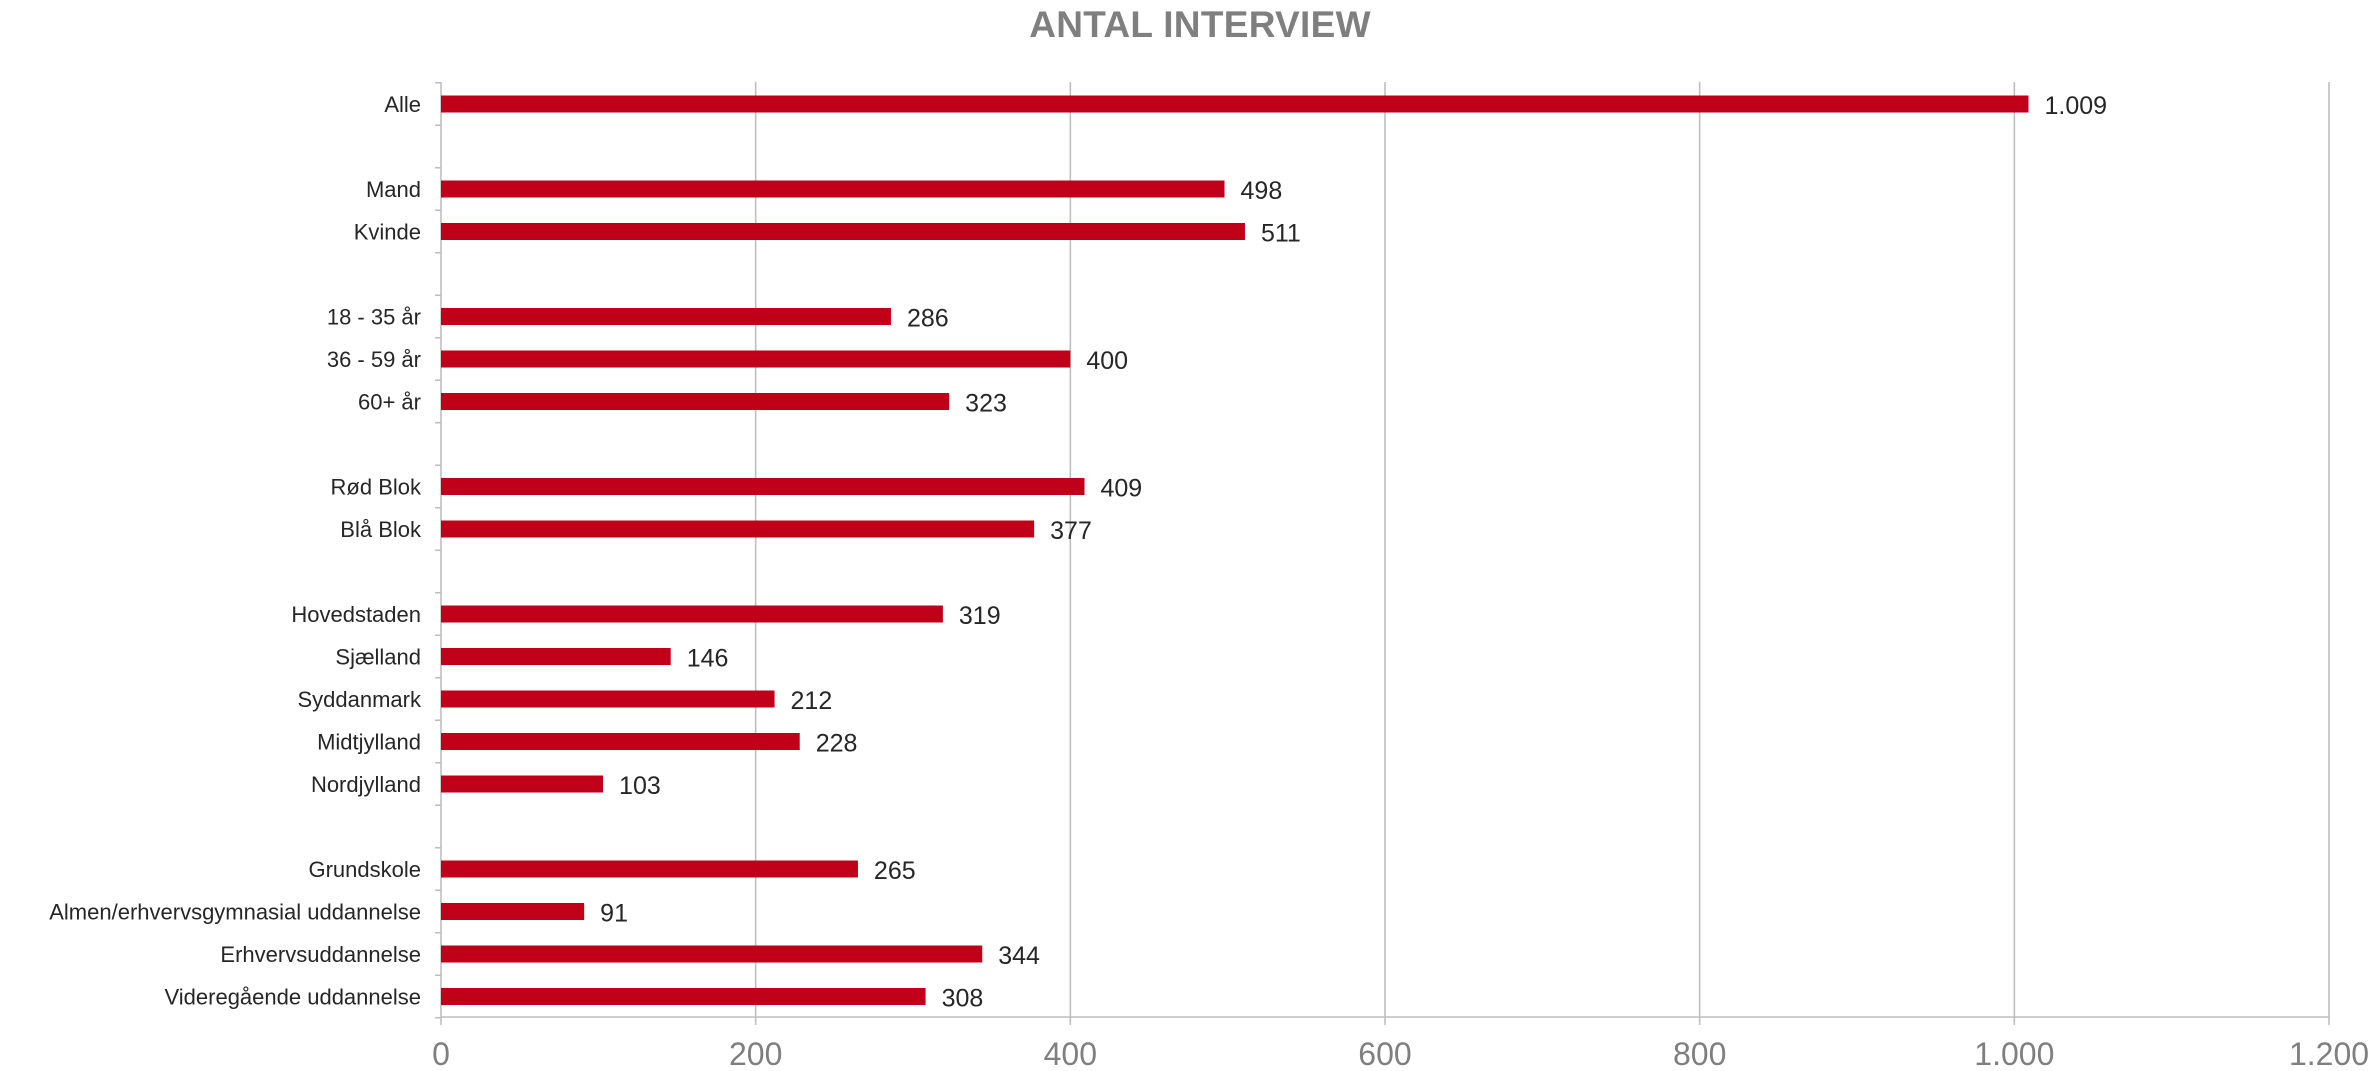 The width and height of the screenshot is (2376, 1071). What do you see at coordinates (293, 997) in the screenshot?
I see `category-label: Videregående uddannelse` at bounding box center [293, 997].